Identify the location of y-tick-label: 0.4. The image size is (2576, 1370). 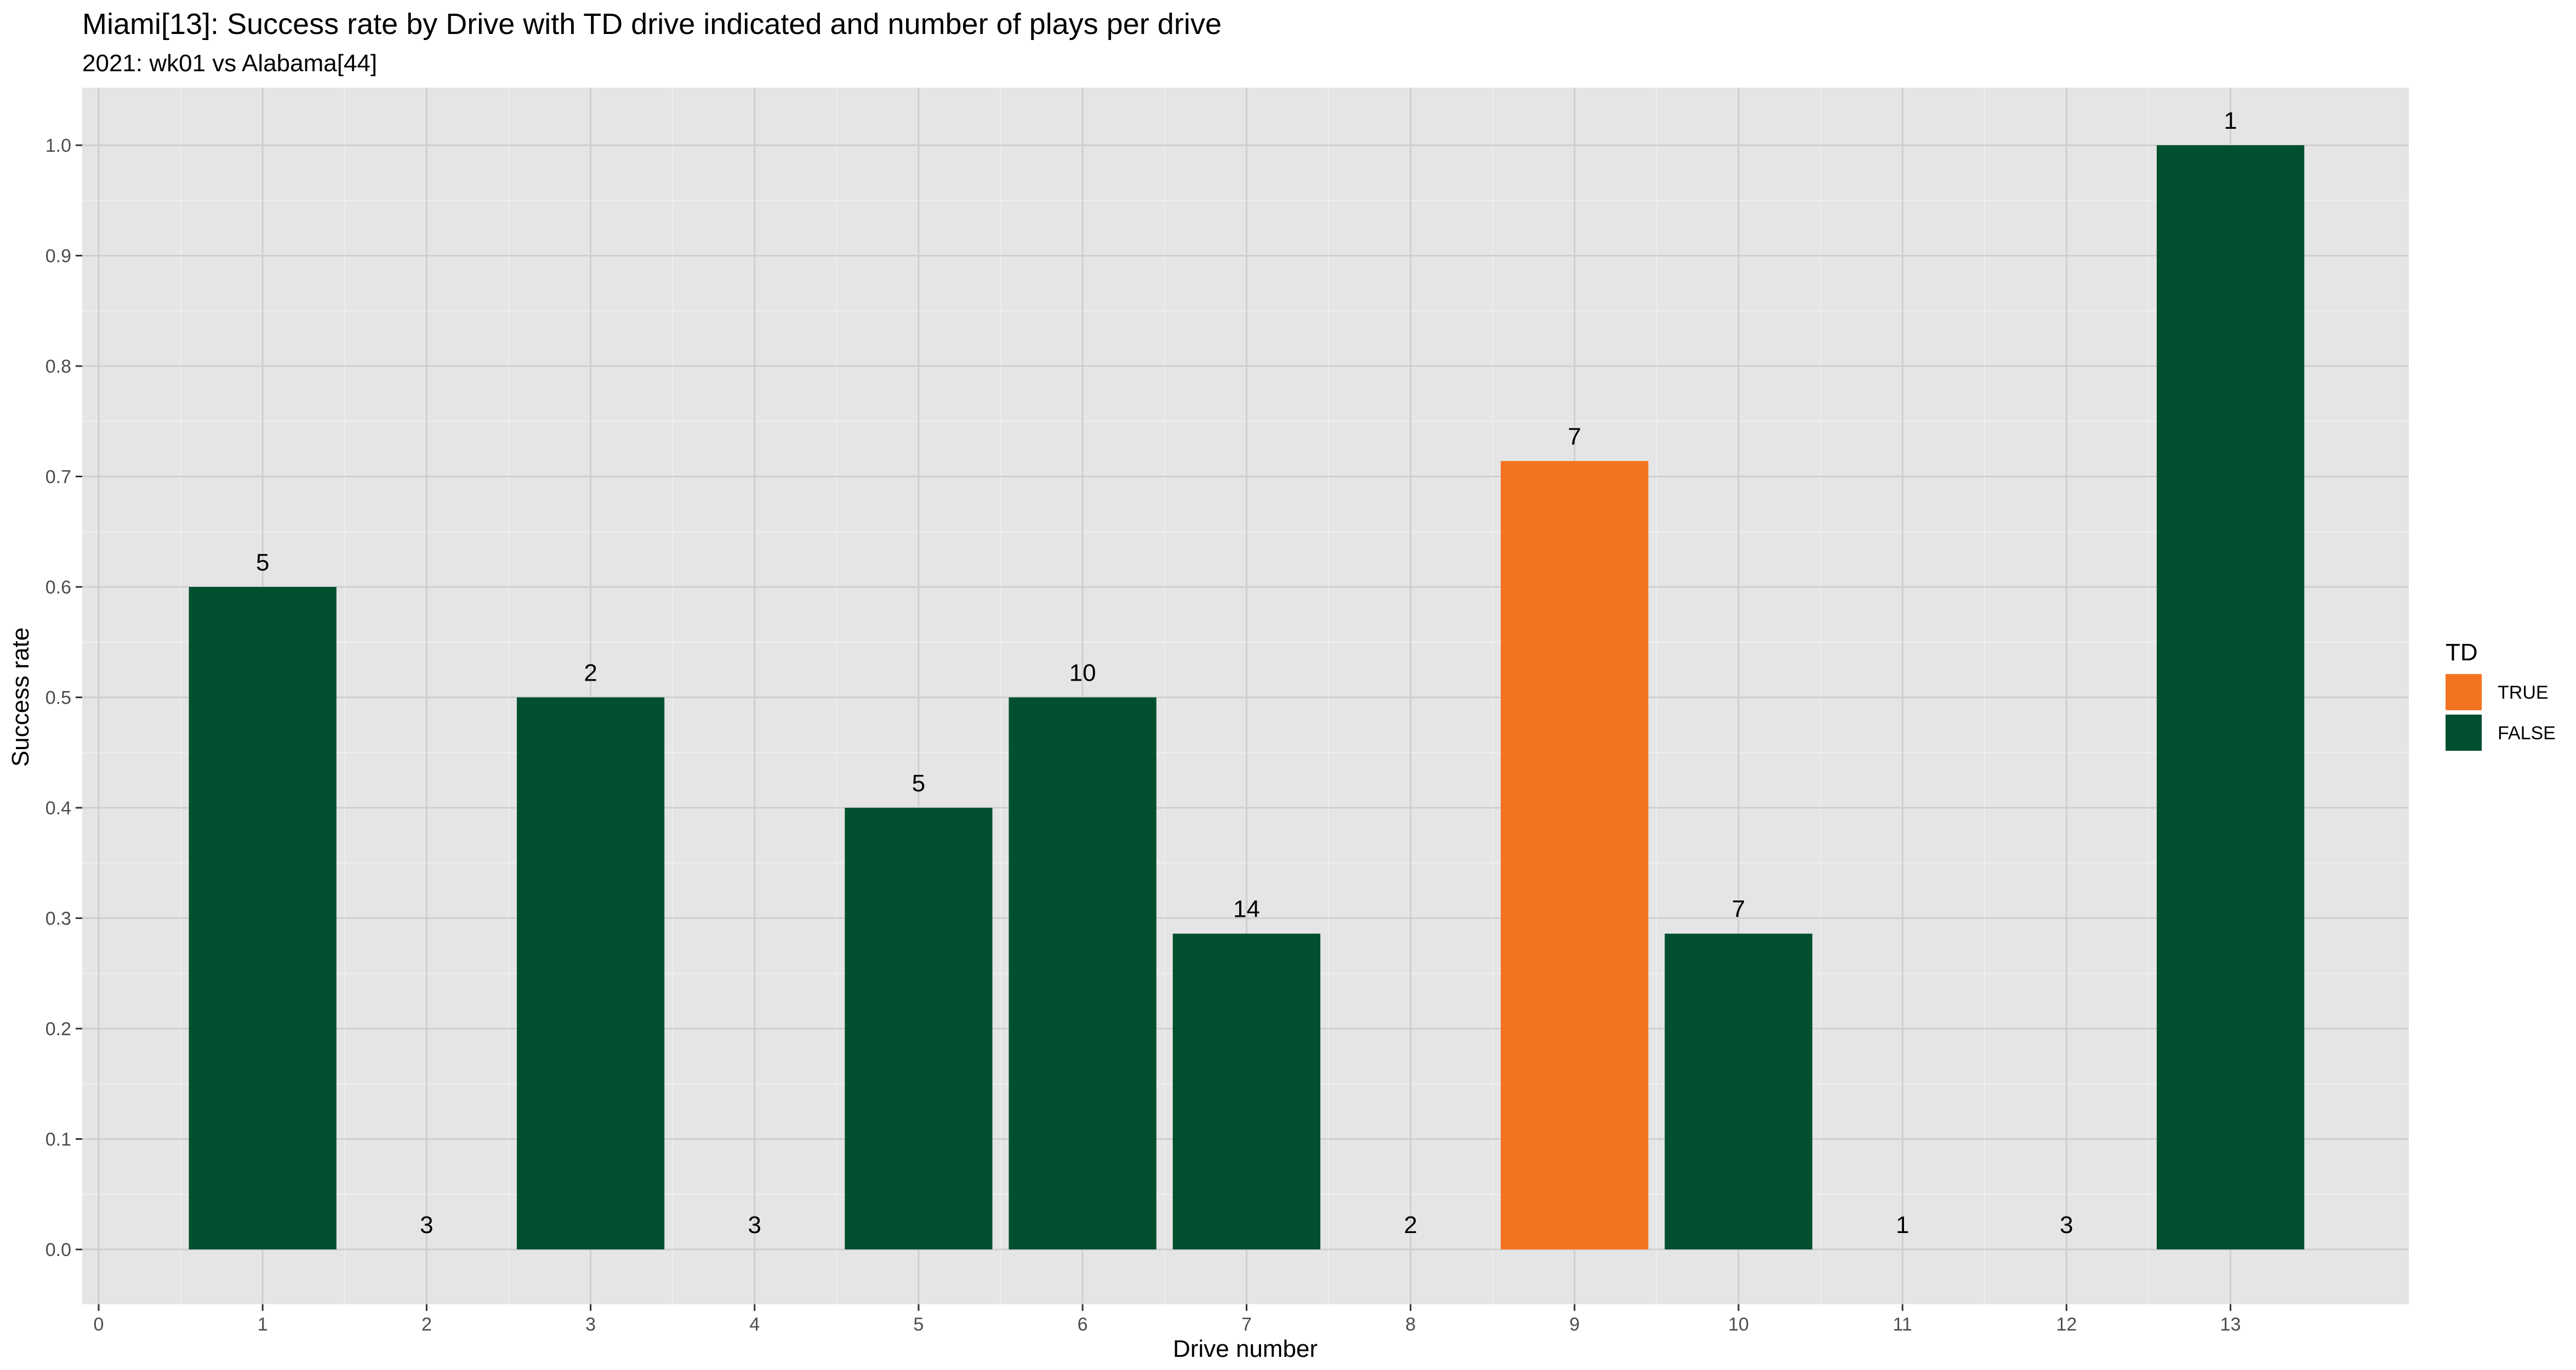
(58, 809).